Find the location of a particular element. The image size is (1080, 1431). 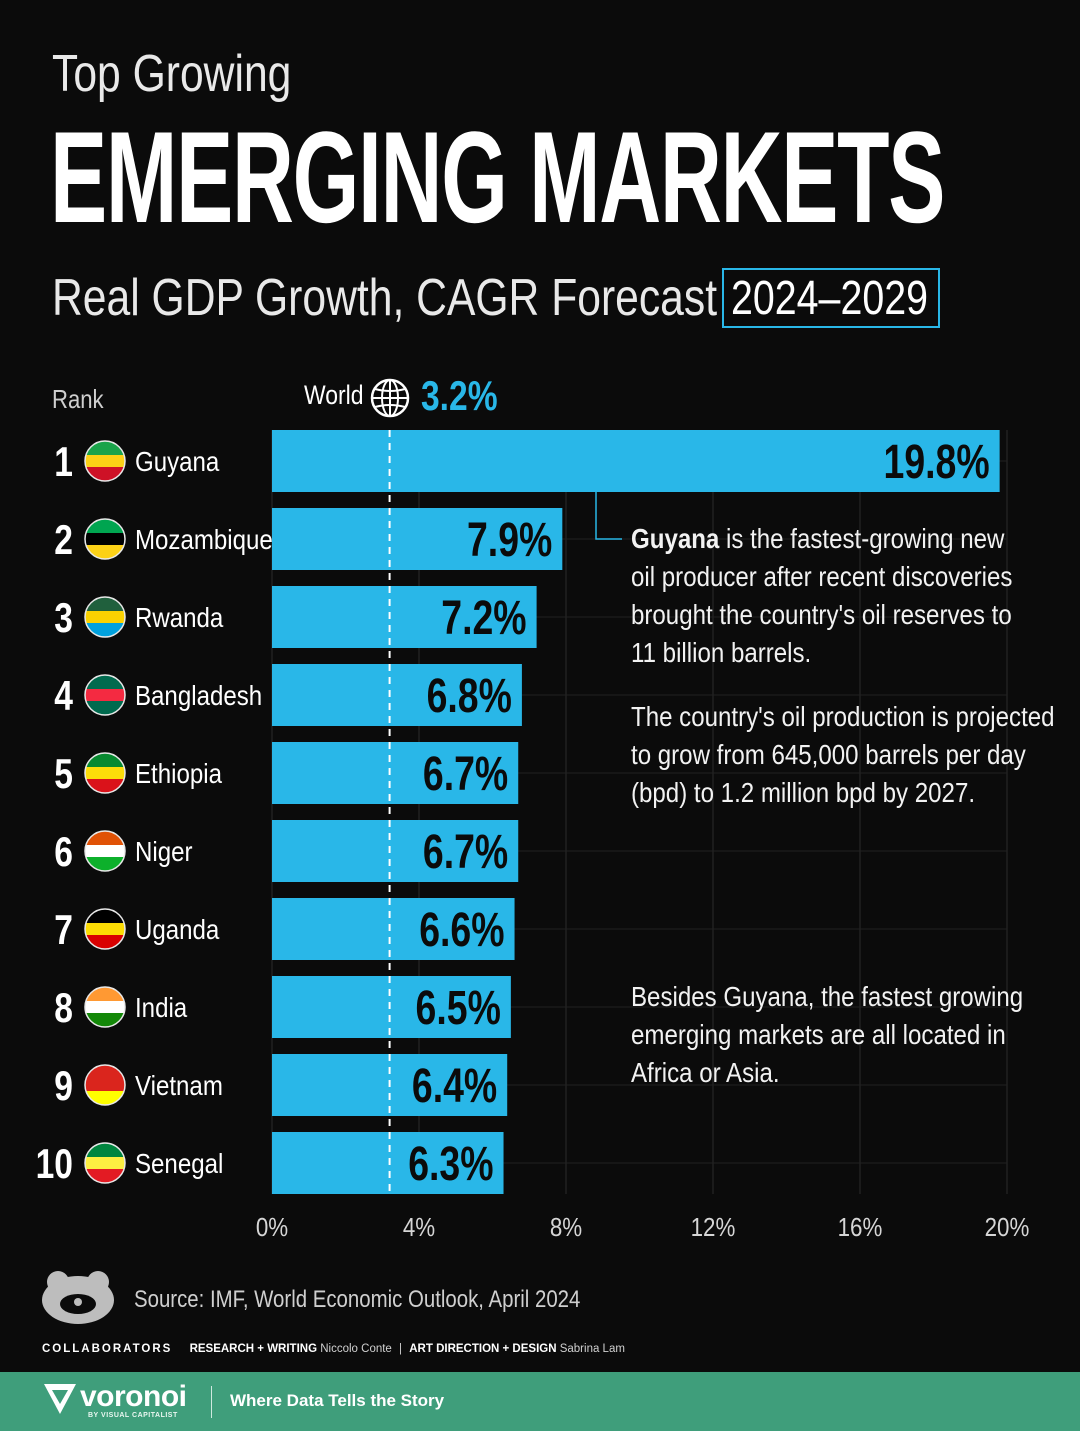

period: 2024–2029 is located at coordinates (830, 298).